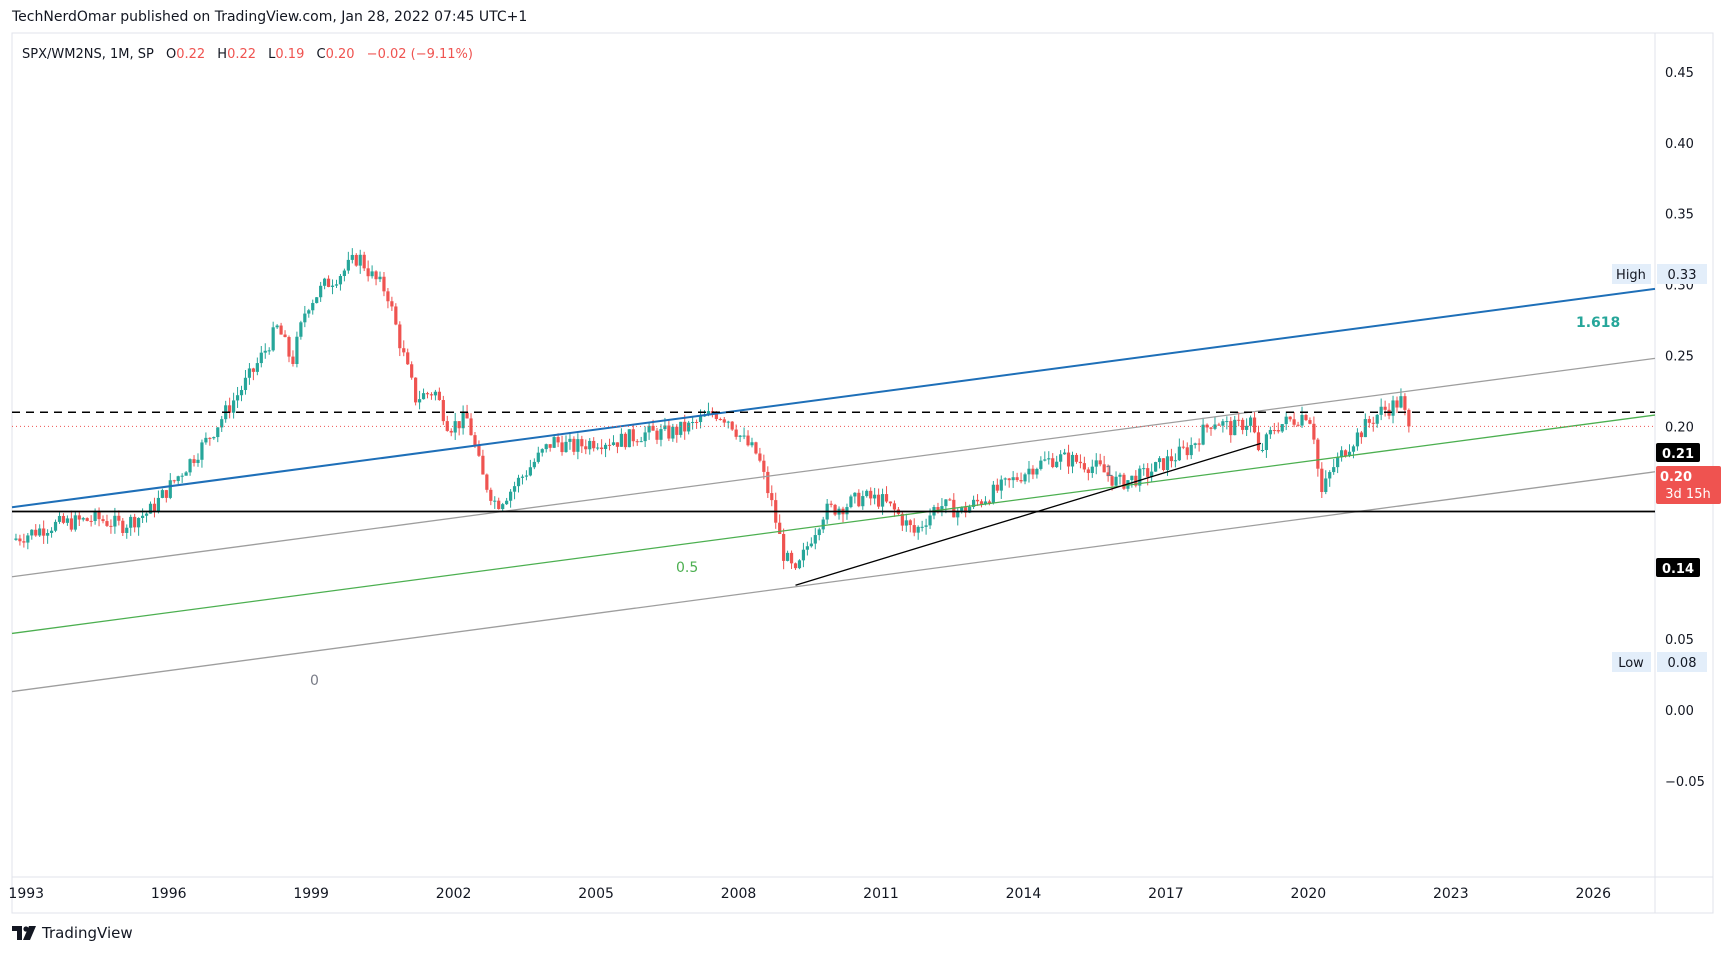  Describe the element at coordinates (222, 54) in the screenshot. I see `legend-high-label: H` at that location.